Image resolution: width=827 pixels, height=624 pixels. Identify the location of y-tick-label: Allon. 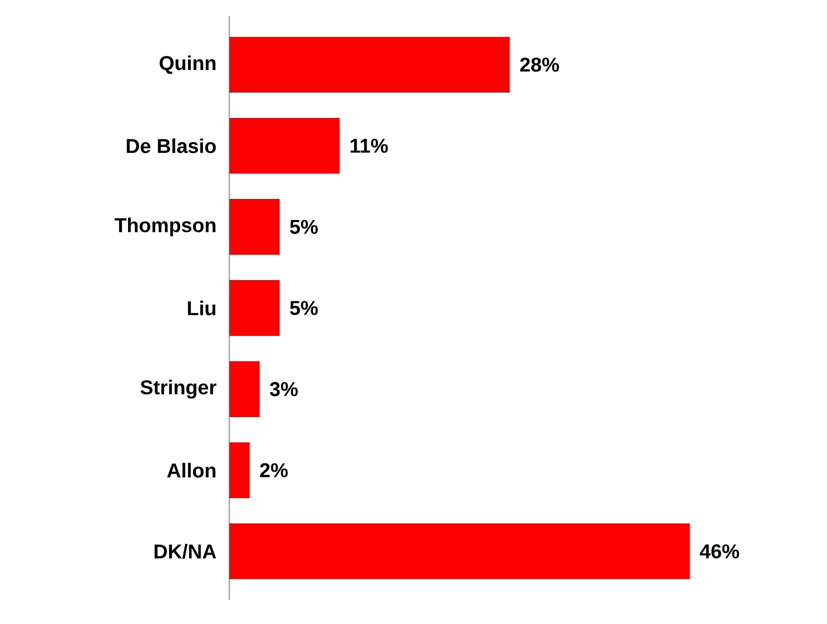
(191, 470).